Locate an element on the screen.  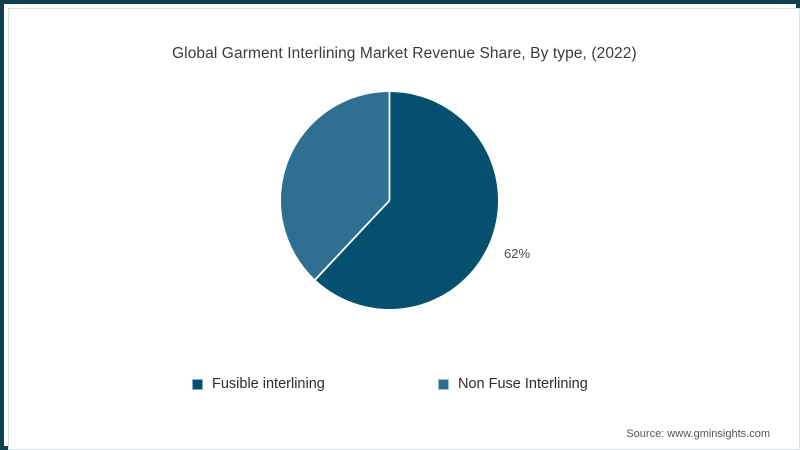
source-note: Source: www.gminsights.com is located at coordinates (698, 434).